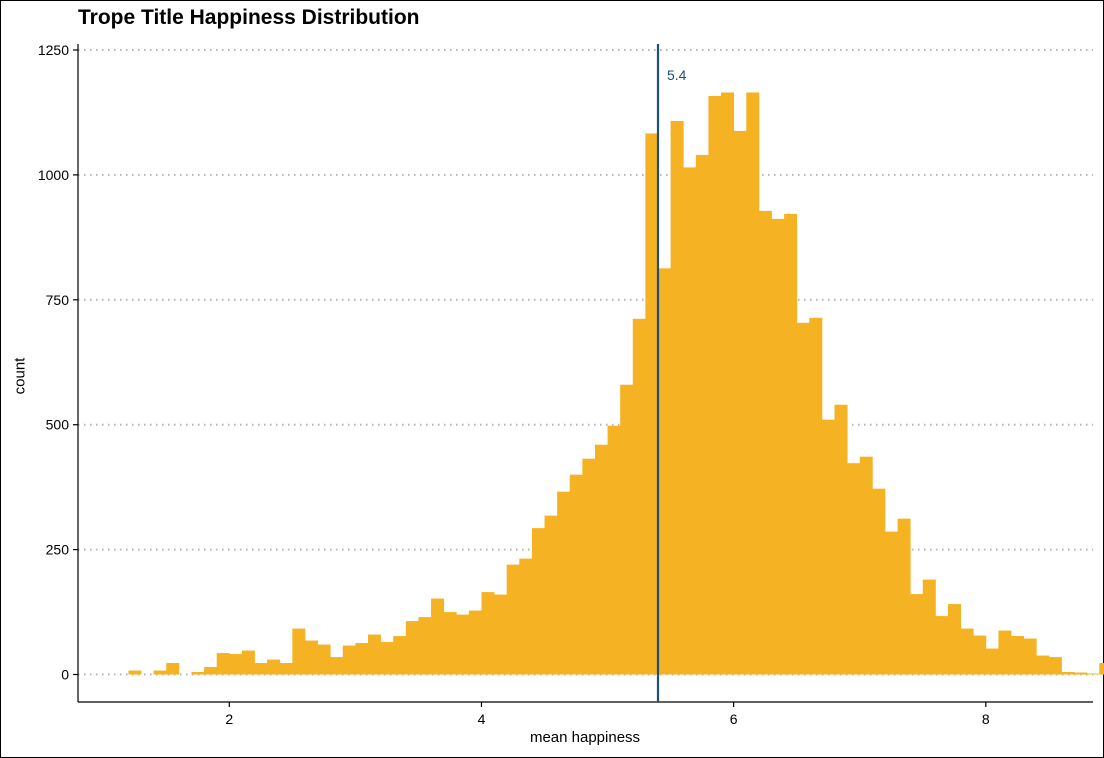  What do you see at coordinates (65, 675) in the screenshot?
I see `y-tick-label: 0` at bounding box center [65, 675].